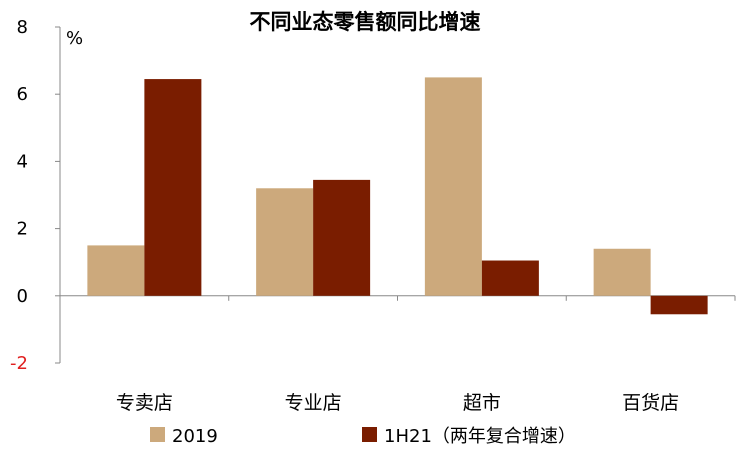 The image size is (739, 461). What do you see at coordinates (22, 296) in the screenshot?
I see `y-tick-label: 0` at bounding box center [22, 296].